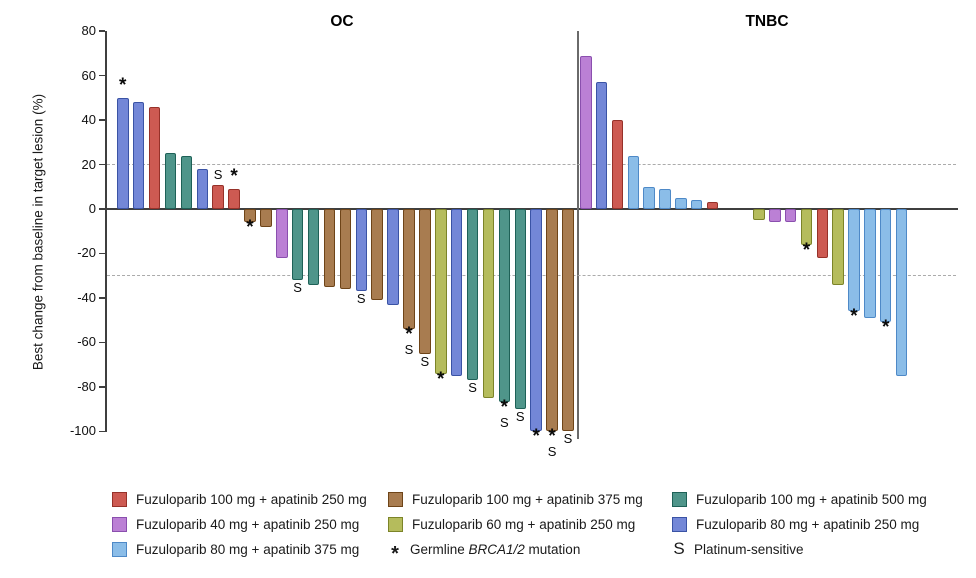 This screenshot has width=976, height=578. Describe the element at coordinates (88, 164) in the screenshot. I see `y-tick-label: 20` at that location.